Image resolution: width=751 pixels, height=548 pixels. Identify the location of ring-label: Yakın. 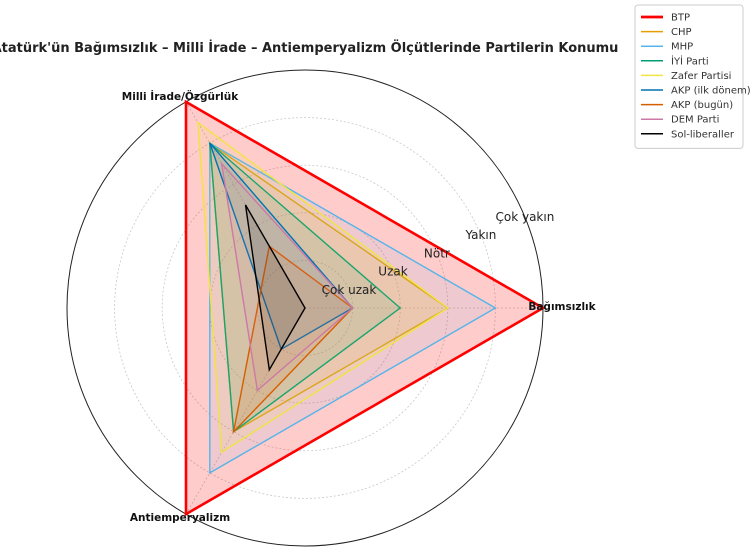
(480, 235).